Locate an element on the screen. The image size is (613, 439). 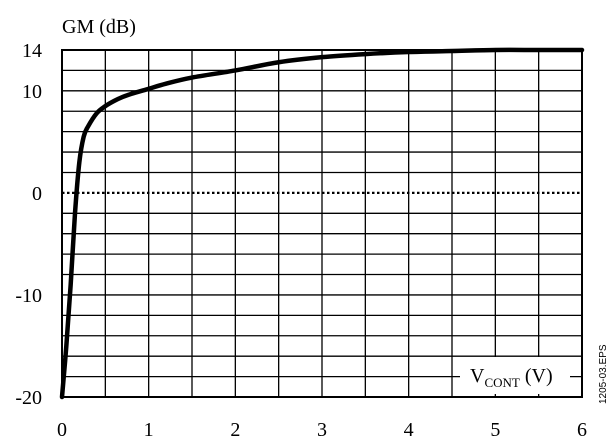
y-tick-label: -20 is located at coordinates (28, 398).